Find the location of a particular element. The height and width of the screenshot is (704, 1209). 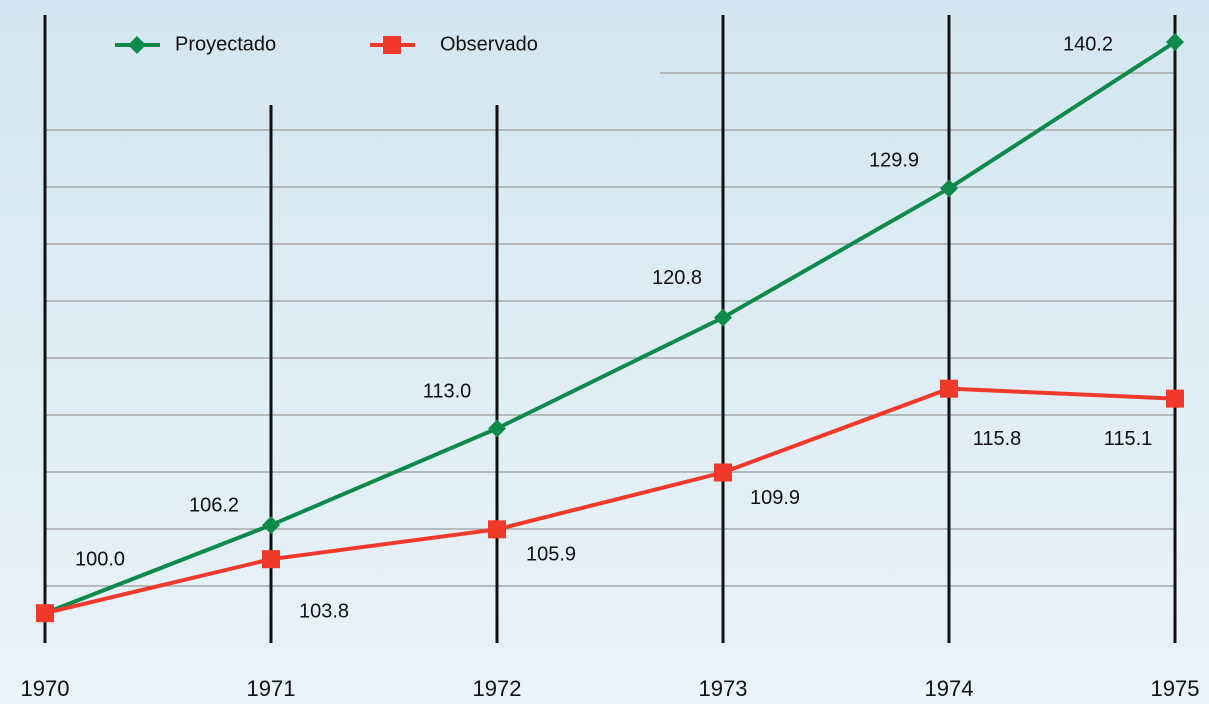

data-label: 115.8 is located at coordinates (997, 439).